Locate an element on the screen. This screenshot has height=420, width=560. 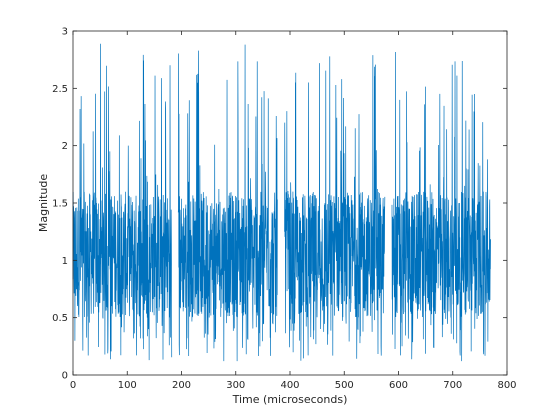
x-tick-label: 200 is located at coordinates (181, 385).